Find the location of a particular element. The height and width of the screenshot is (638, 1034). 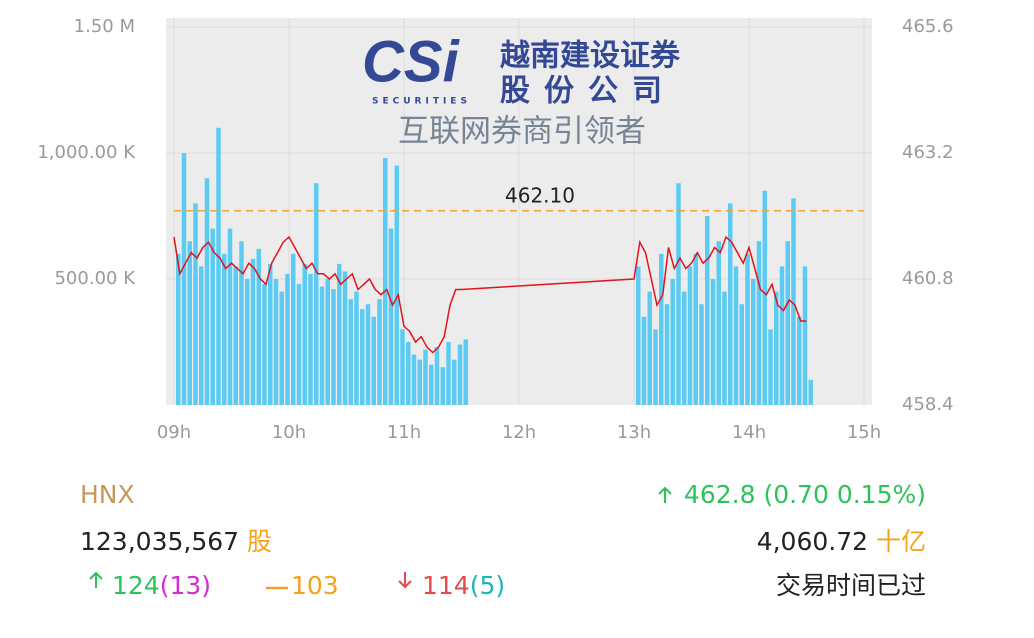

turnover: 4,060.72 十亿 is located at coordinates (841, 542).